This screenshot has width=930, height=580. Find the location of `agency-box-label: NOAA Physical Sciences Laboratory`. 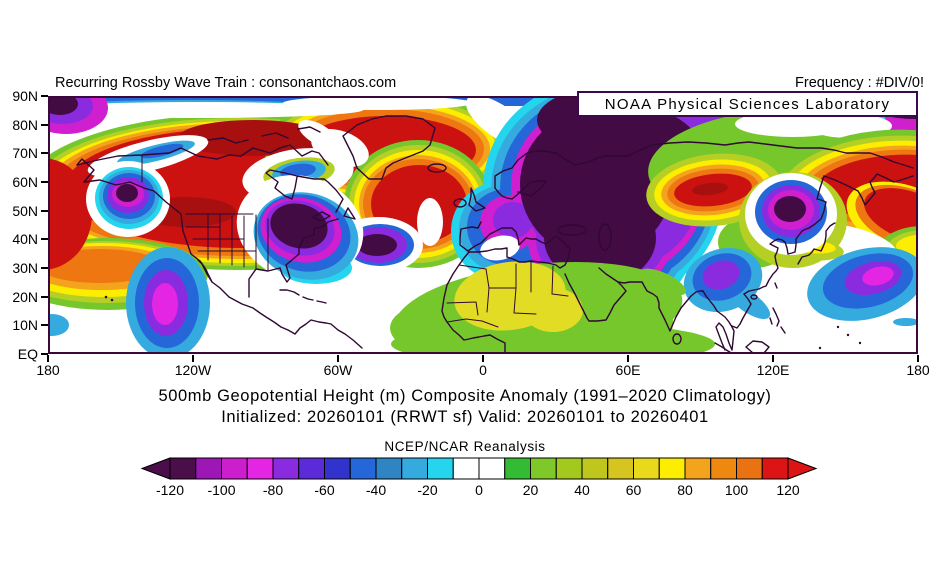

agency-box-label: NOAA Physical Sciences Laboratory is located at coordinates (747, 104).